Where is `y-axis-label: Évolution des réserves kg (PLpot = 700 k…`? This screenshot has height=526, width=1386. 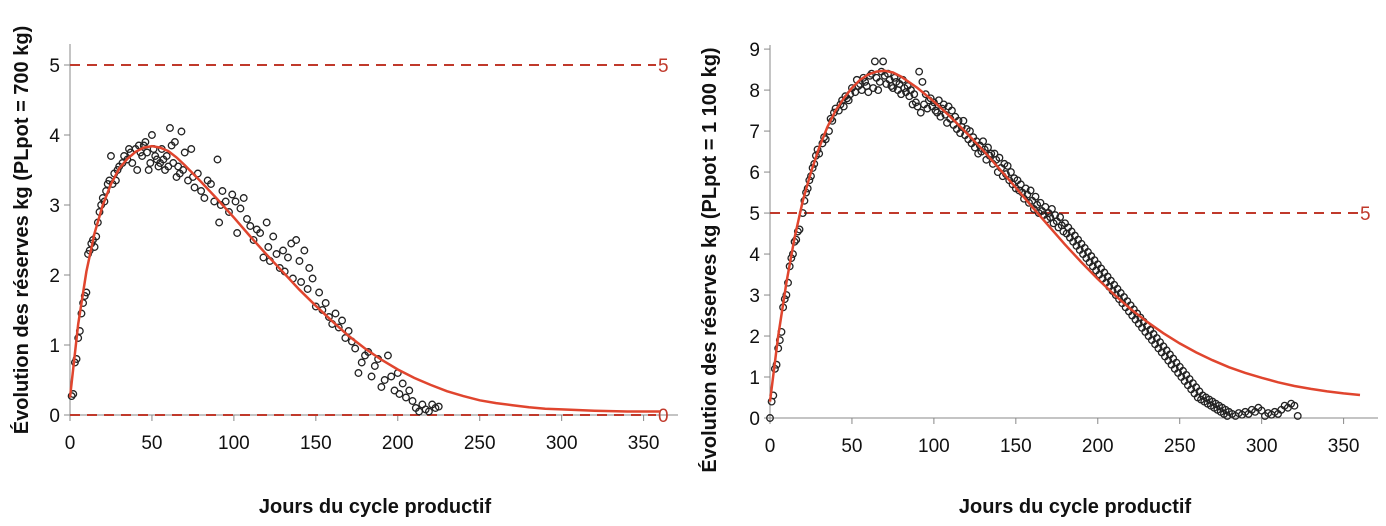
y-axis-label: Évolution des réserves kg (PLpot = 700 k… is located at coordinates (21, 230).